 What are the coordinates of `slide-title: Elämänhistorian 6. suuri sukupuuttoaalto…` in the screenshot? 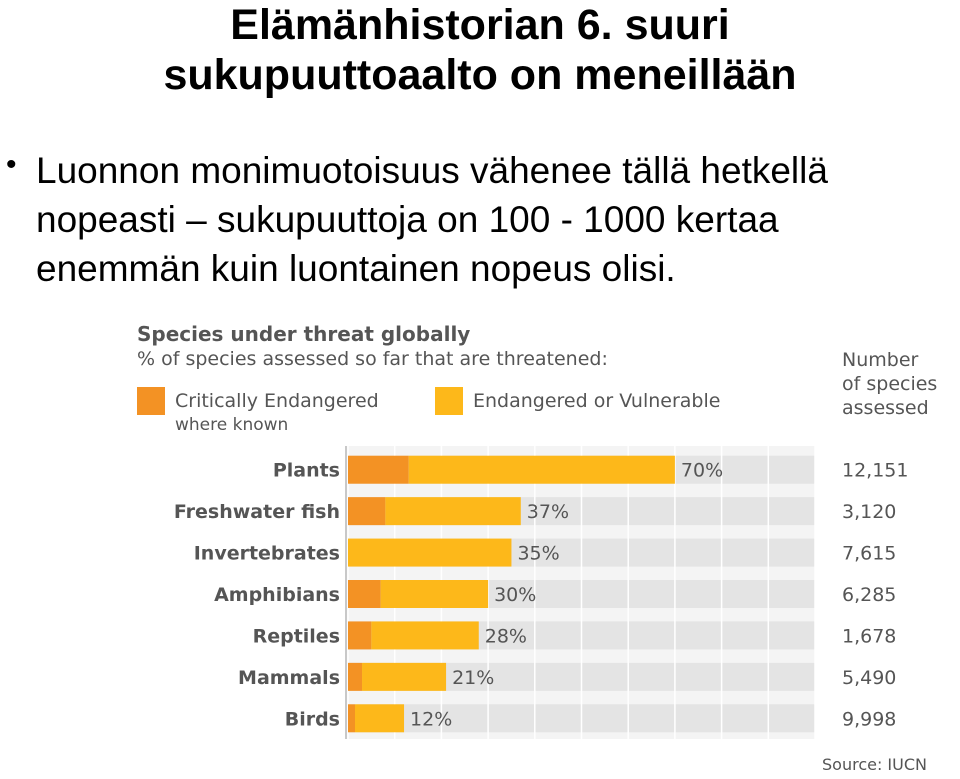 It's located at (480, 50).